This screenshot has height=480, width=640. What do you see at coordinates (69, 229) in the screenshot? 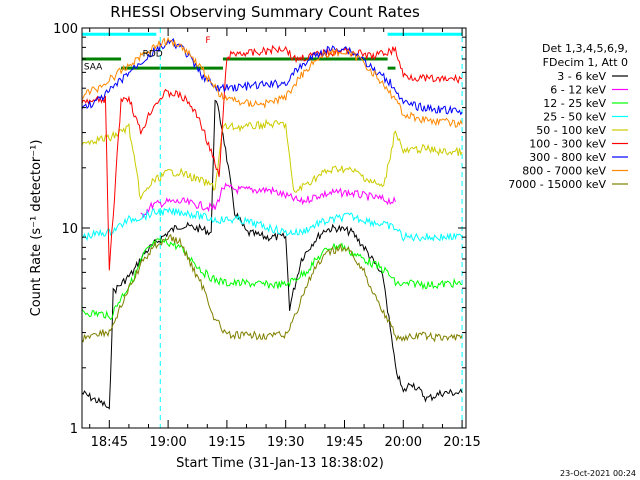
I see `y-tick-label-1: 10` at bounding box center [69, 229].